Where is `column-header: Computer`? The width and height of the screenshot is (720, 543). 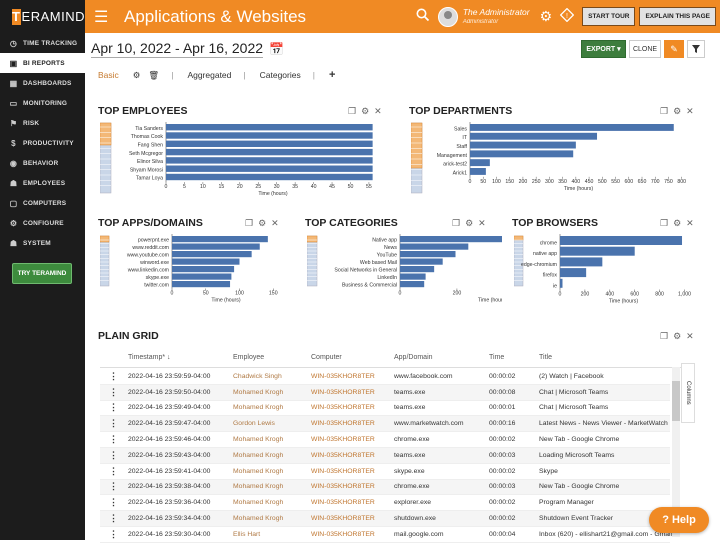
column-header: Computer is located at coordinates (326, 357).